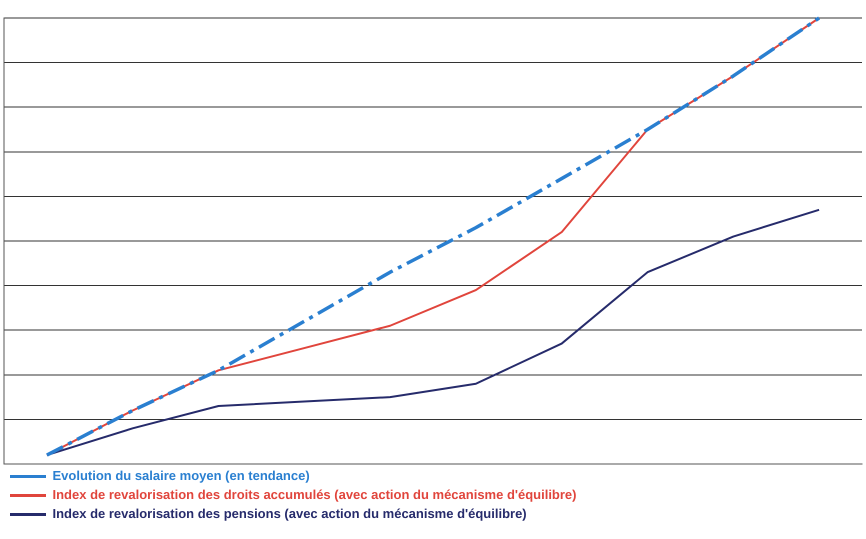  I want to click on legend-label: Index de revalorisation des droits accumulés (avec action du mécanisme d'équilibre), so click(314, 494).